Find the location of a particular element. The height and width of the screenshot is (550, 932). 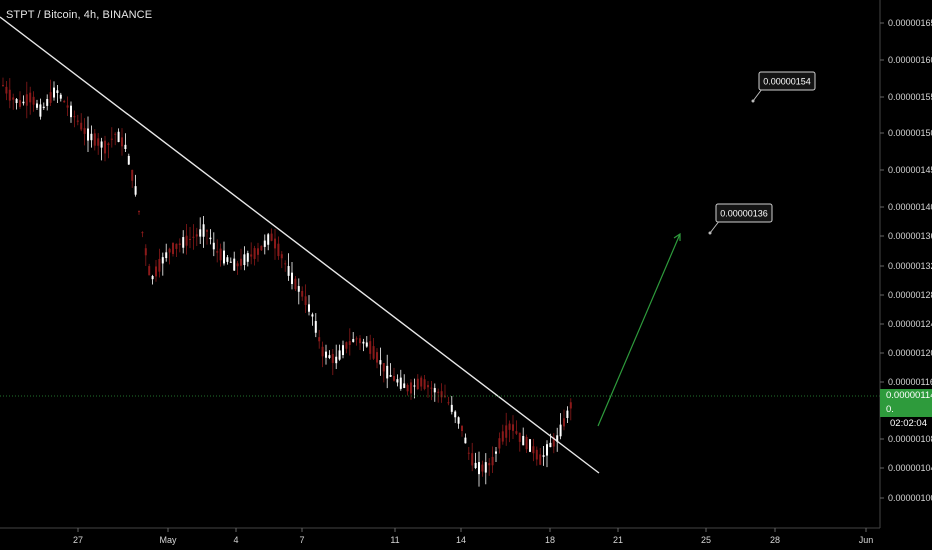

time-tick-label: Jun is located at coordinates (866, 540).